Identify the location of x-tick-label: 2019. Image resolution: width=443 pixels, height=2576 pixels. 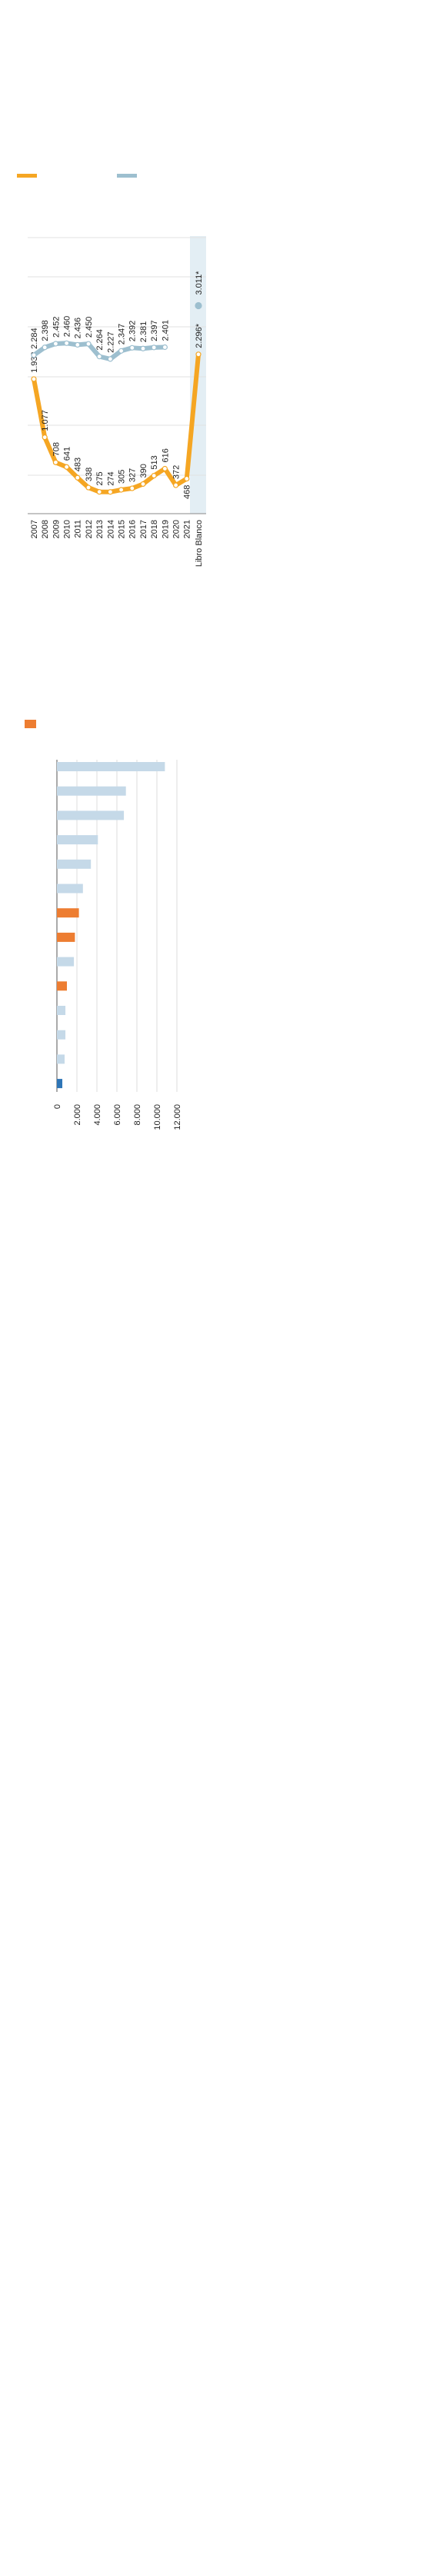
(165, 529).